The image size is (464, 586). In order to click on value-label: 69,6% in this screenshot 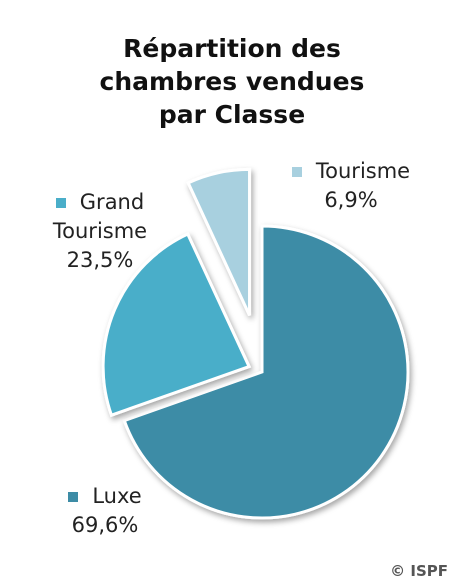, I will do `click(105, 525)`.